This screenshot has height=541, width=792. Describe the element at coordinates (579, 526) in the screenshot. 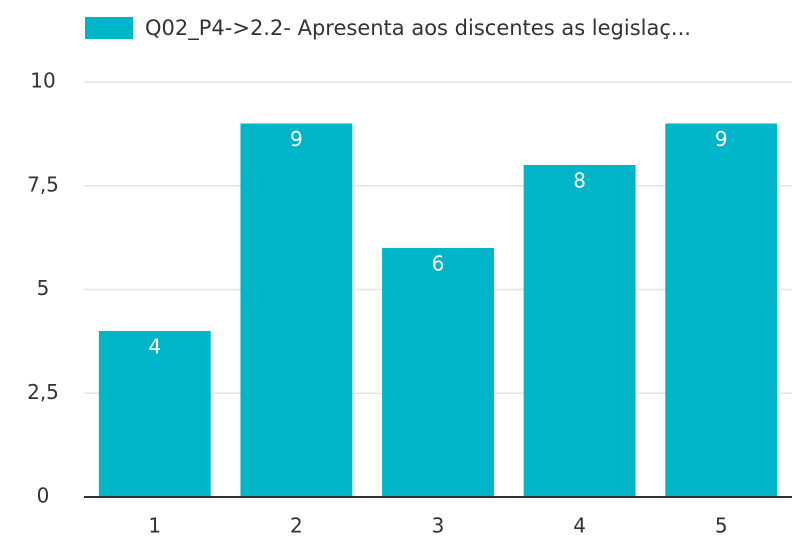

I see `x-tick-label: 4` at that location.